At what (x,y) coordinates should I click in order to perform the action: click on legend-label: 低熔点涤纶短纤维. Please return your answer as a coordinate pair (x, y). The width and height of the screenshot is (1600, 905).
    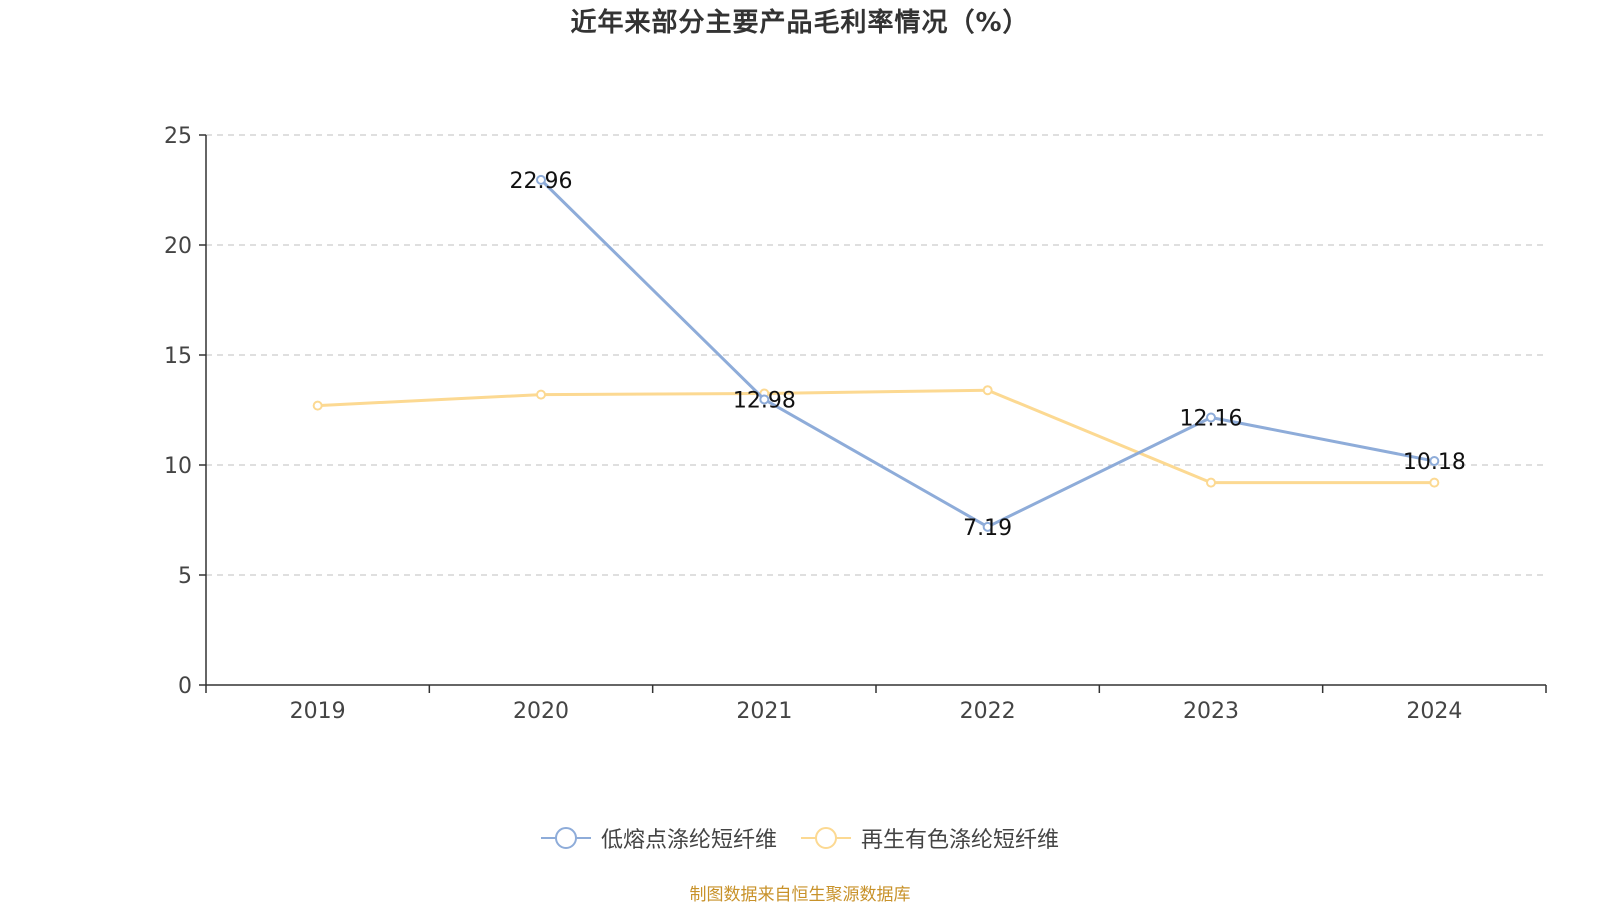
    Looking at the image, I should click on (688, 840).